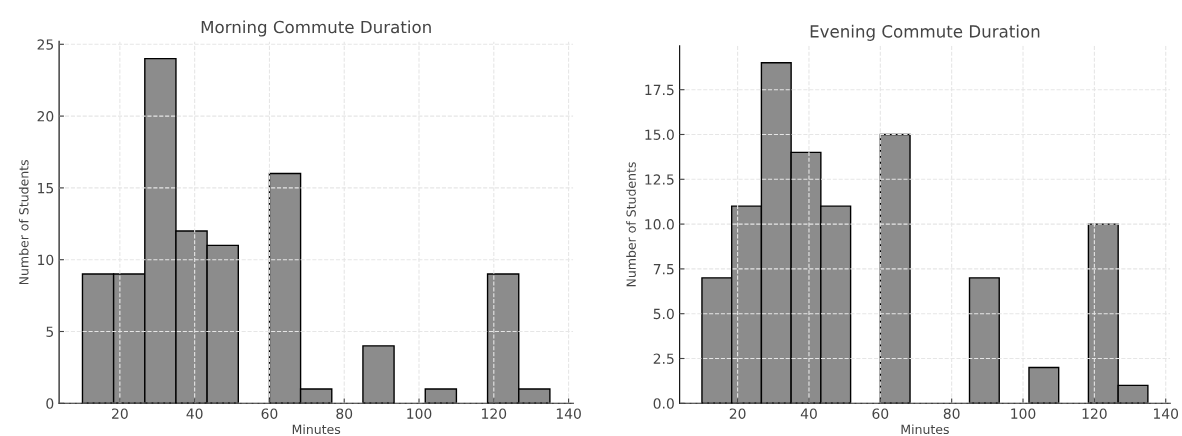 This screenshot has width=1182, height=436. Describe the element at coordinates (46, 188) in the screenshot. I see `y-tick-label: 15` at that location.